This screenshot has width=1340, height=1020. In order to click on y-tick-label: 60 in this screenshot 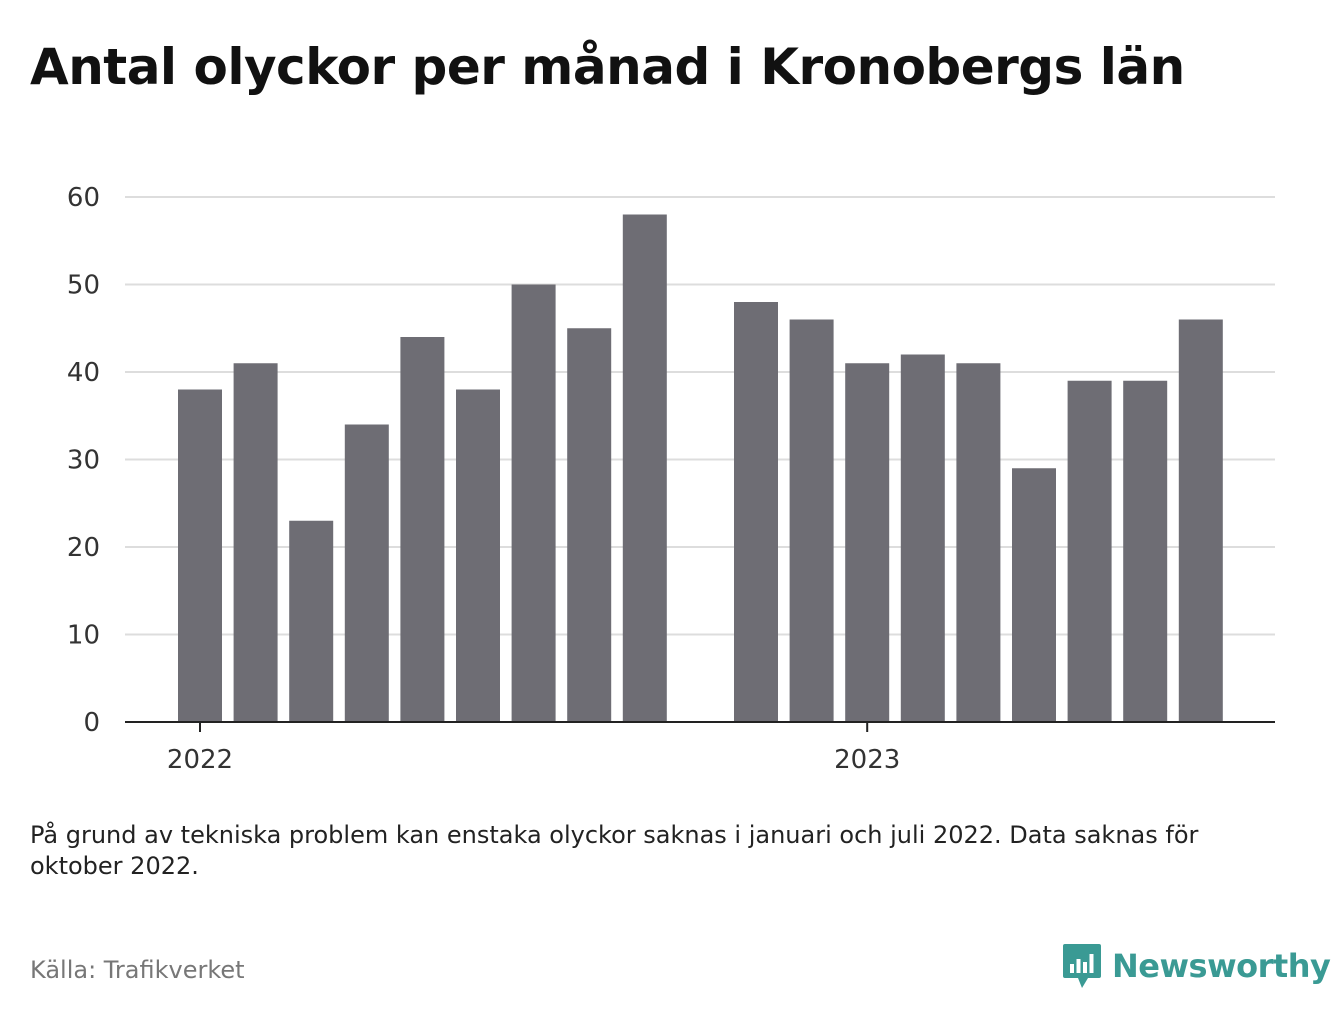, I will do `click(83, 198)`.